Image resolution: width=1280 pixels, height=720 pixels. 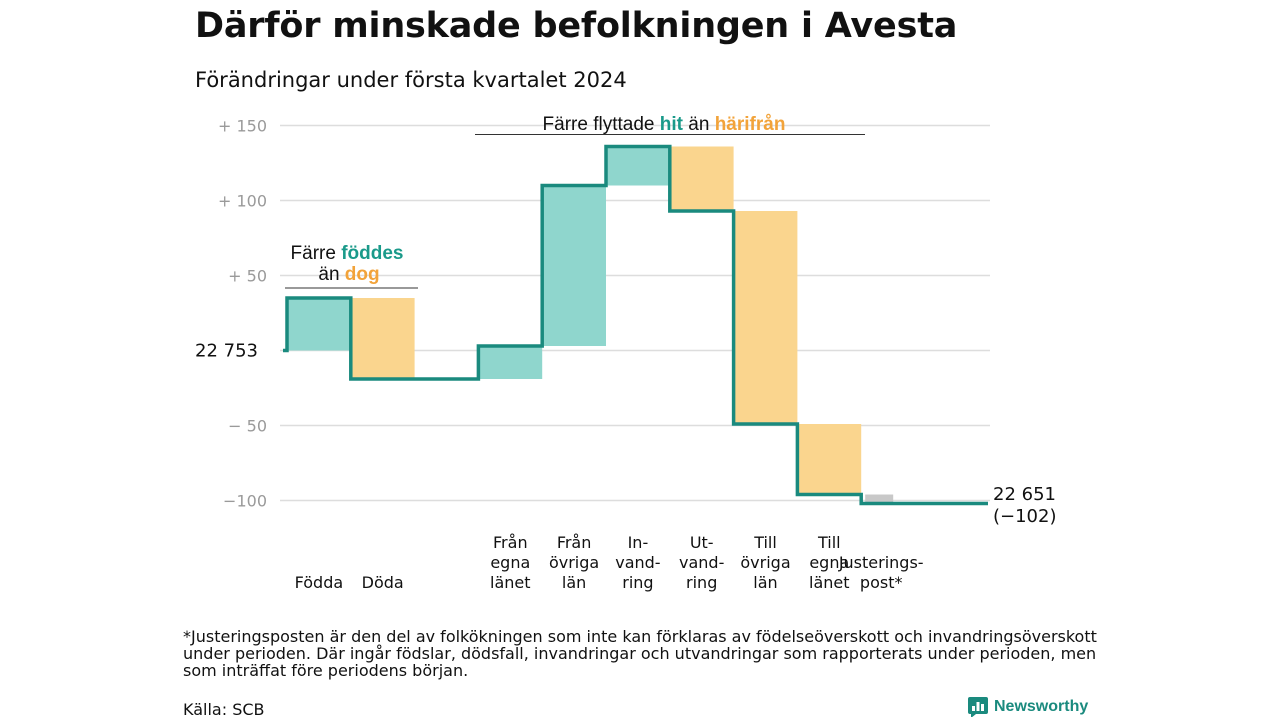 I want to click on chart-subtitle: Förändringar under första kvartalet 2024, so click(x=411, y=80).